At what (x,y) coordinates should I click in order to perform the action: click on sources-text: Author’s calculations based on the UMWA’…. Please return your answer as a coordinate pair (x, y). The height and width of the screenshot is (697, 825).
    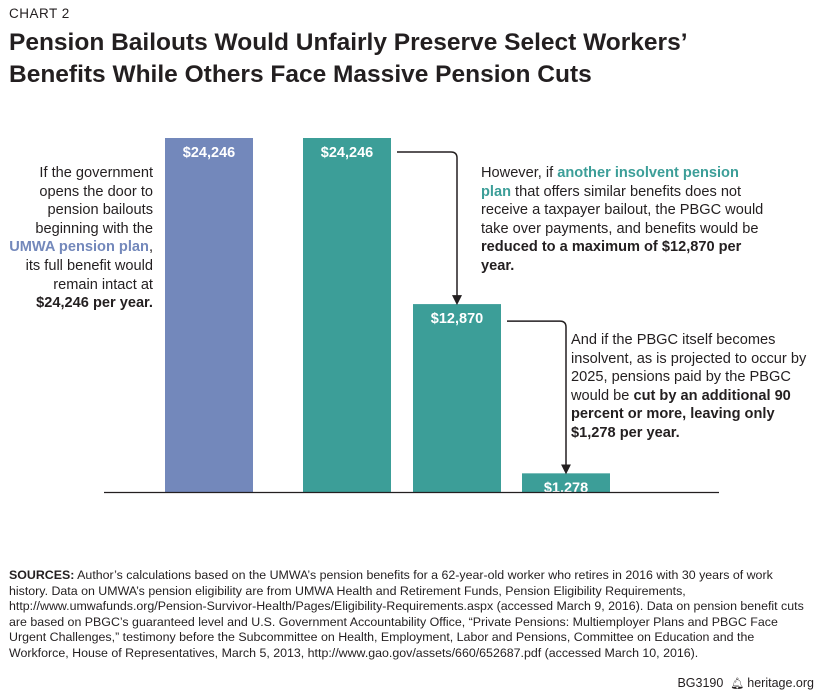
    Looking at the image, I should click on (406, 614).